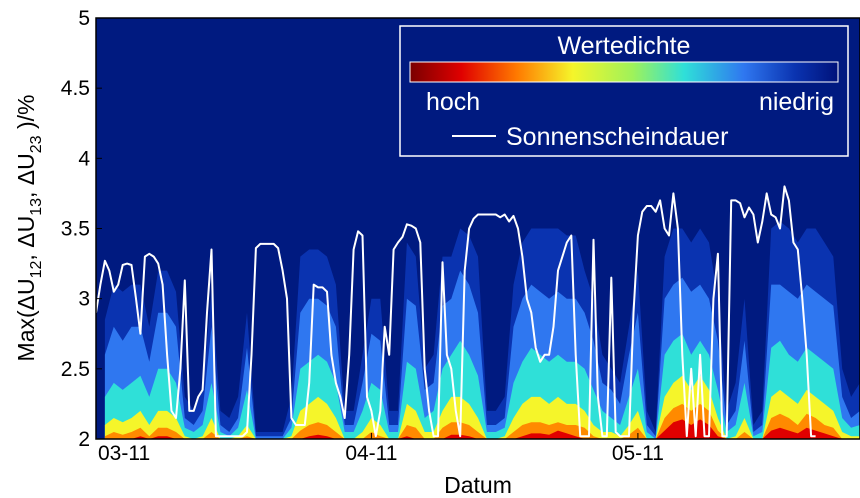 The width and height of the screenshot is (860, 498). What do you see at coordinates (124, 453) in the screenshot?
I see `x-tick-label: 03-11` at bounding box center [124, 453].